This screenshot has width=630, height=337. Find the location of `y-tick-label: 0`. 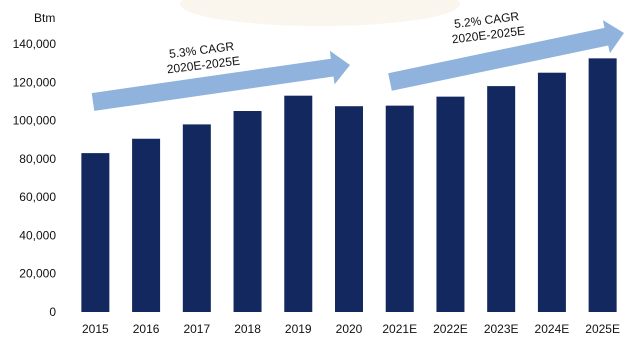

y-tick-label: 0 is located at coordinates (52, 312).